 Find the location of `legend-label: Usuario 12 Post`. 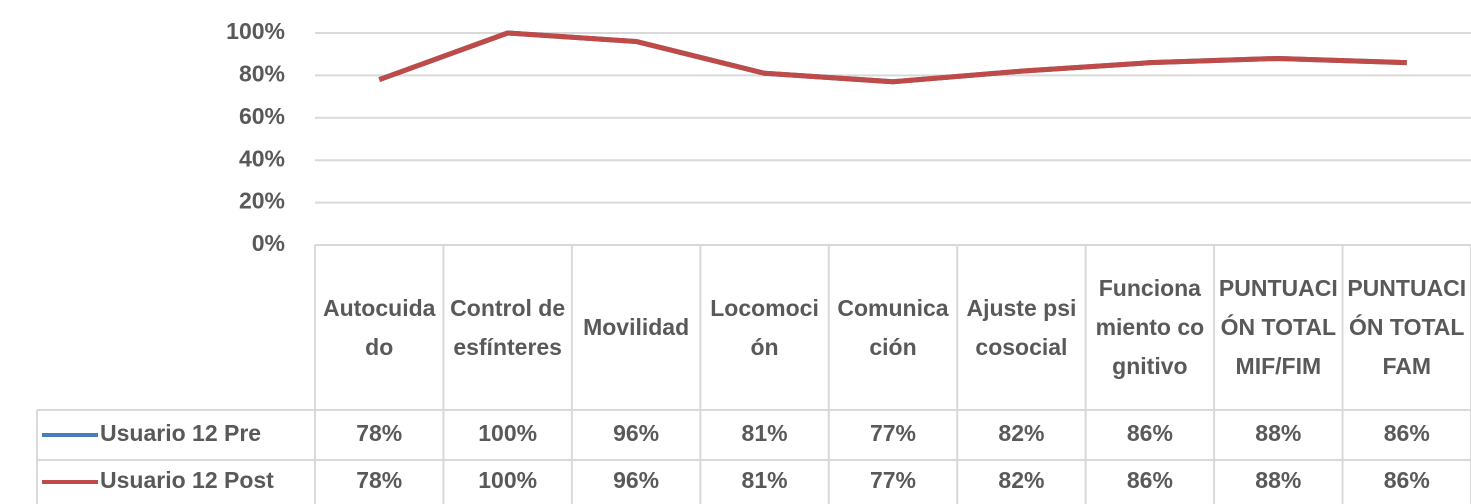

legend-label: Usuario 12 Post is located at coordinates (187, 480).